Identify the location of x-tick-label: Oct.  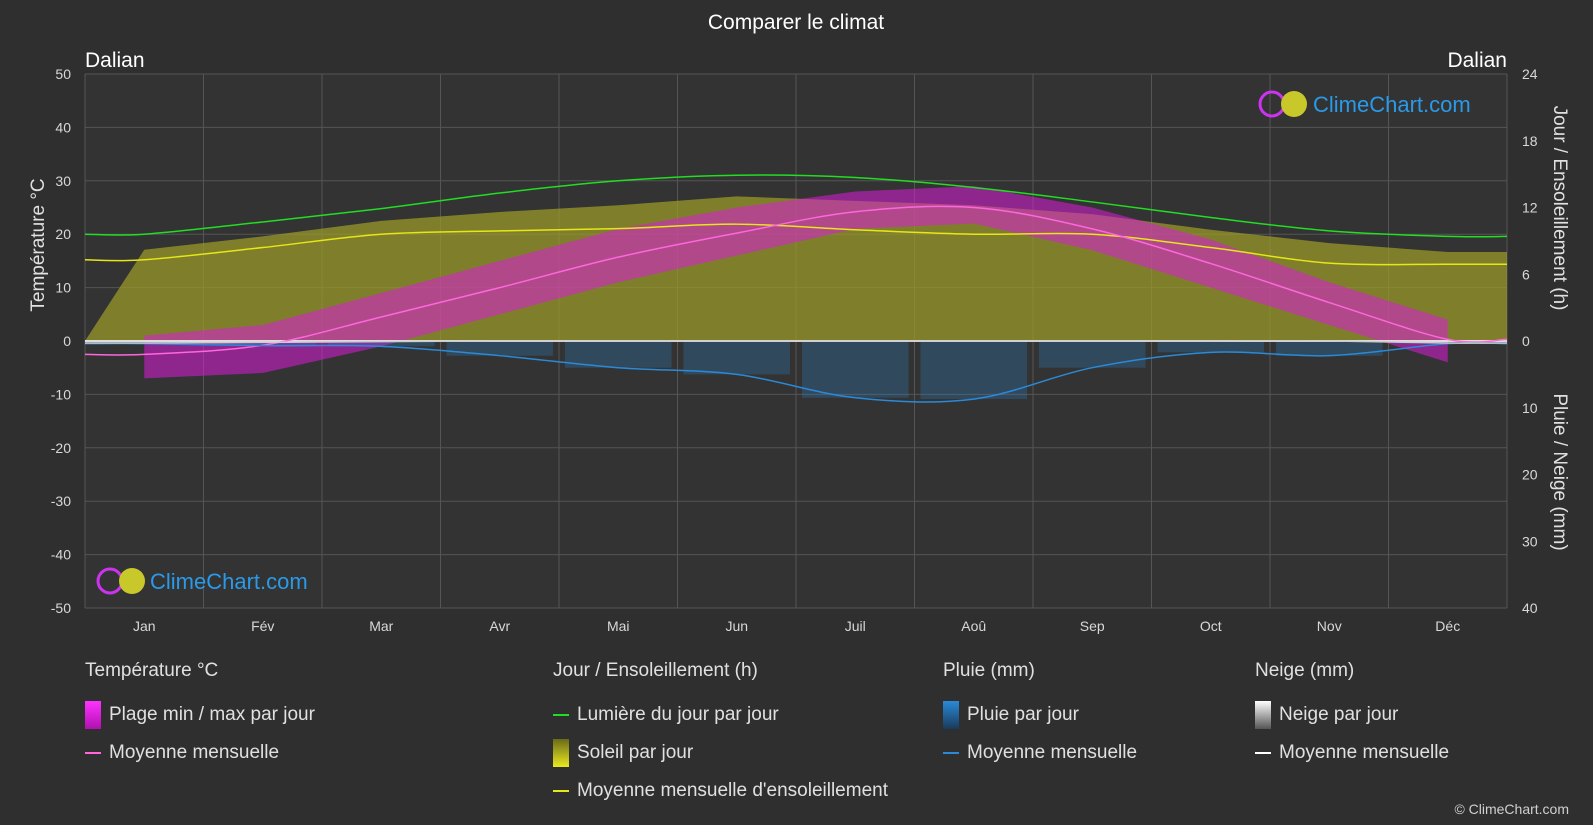
(1211, 626).